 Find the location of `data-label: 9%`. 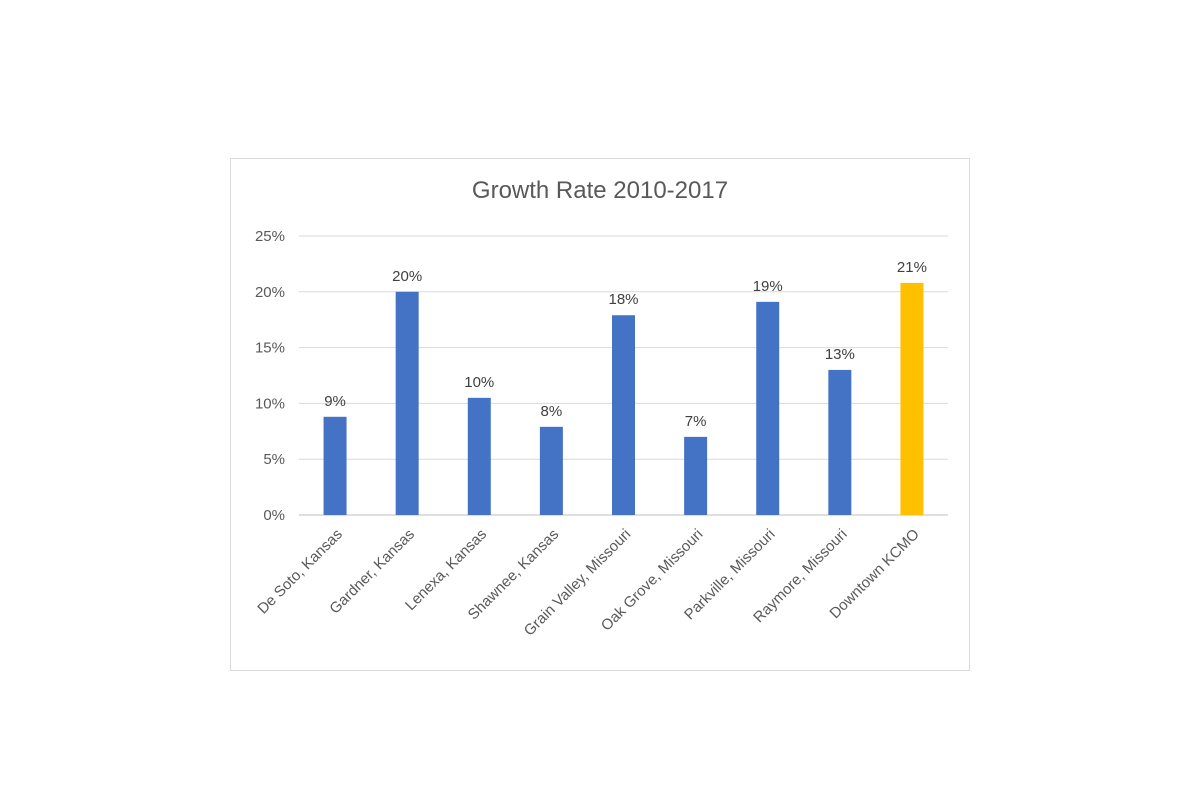

data-label: 9% is located at coordinates (335, 401).